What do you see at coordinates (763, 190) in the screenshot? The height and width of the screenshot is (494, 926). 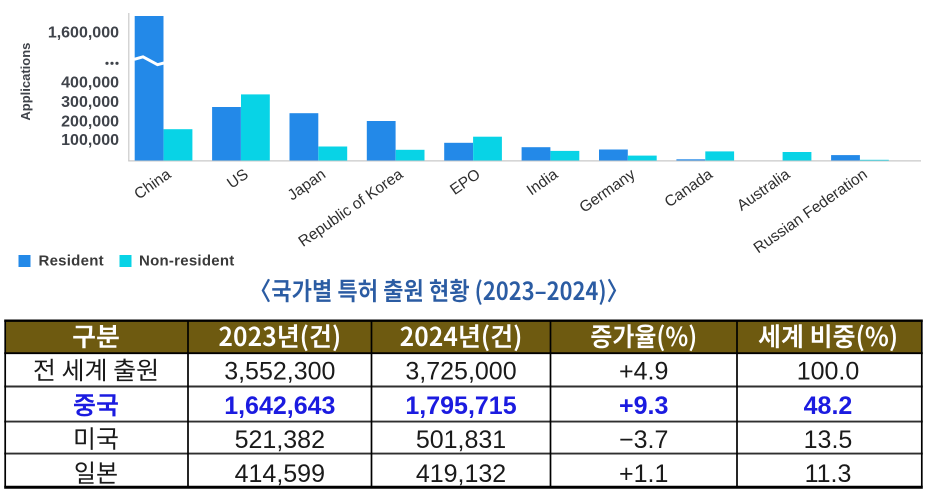 I see `svg-text: Australia` at bounding box center [763, 190].